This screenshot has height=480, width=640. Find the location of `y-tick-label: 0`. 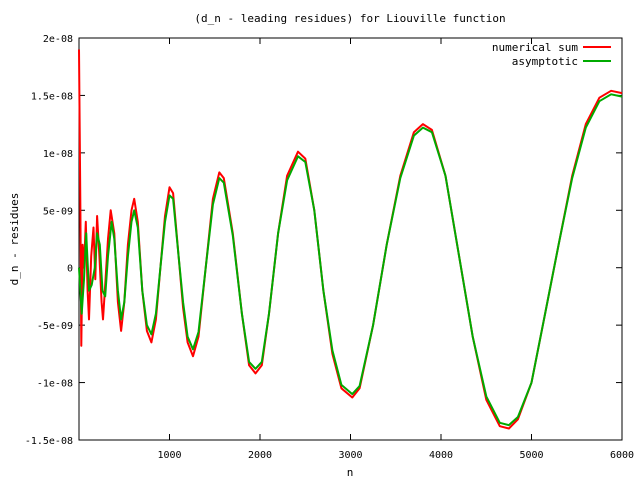

y-tick-label: 0 is located at coordinates (70, 269).